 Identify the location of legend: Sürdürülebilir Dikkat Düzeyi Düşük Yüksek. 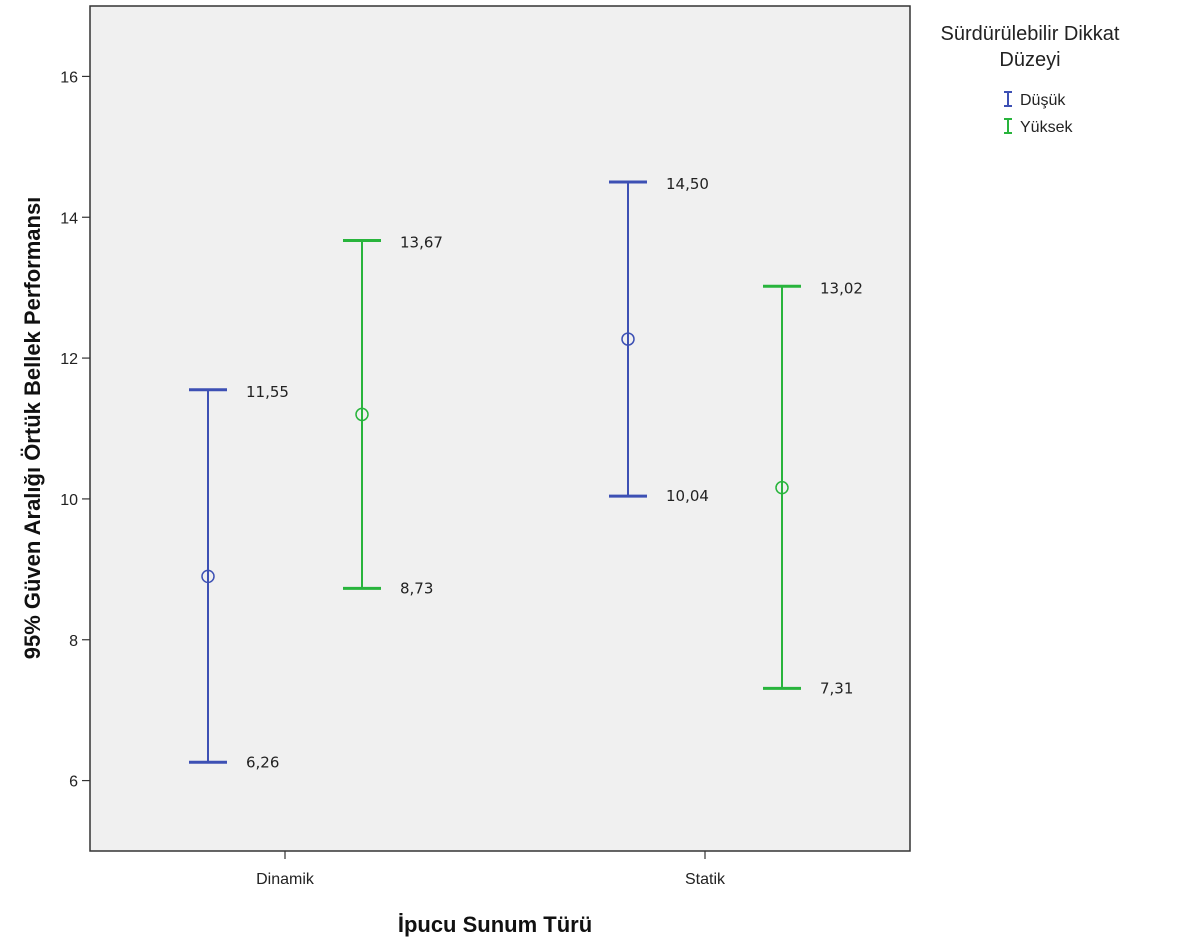
(1030, 79).